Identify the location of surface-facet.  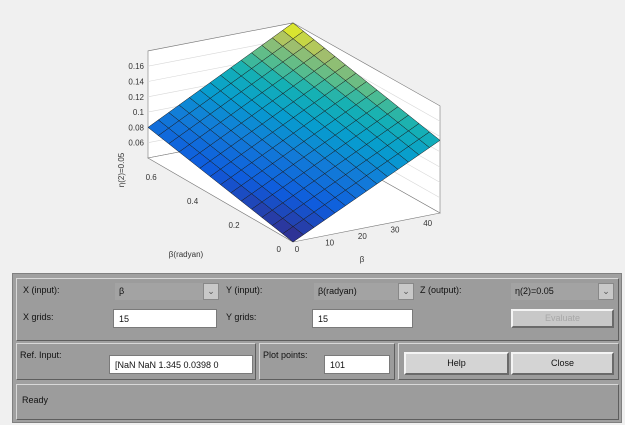
(429, 139).